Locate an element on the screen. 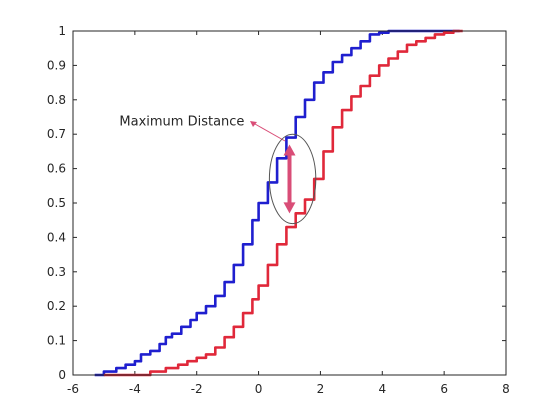  x-tick-label: -4 is located at coordinates (135, 389).